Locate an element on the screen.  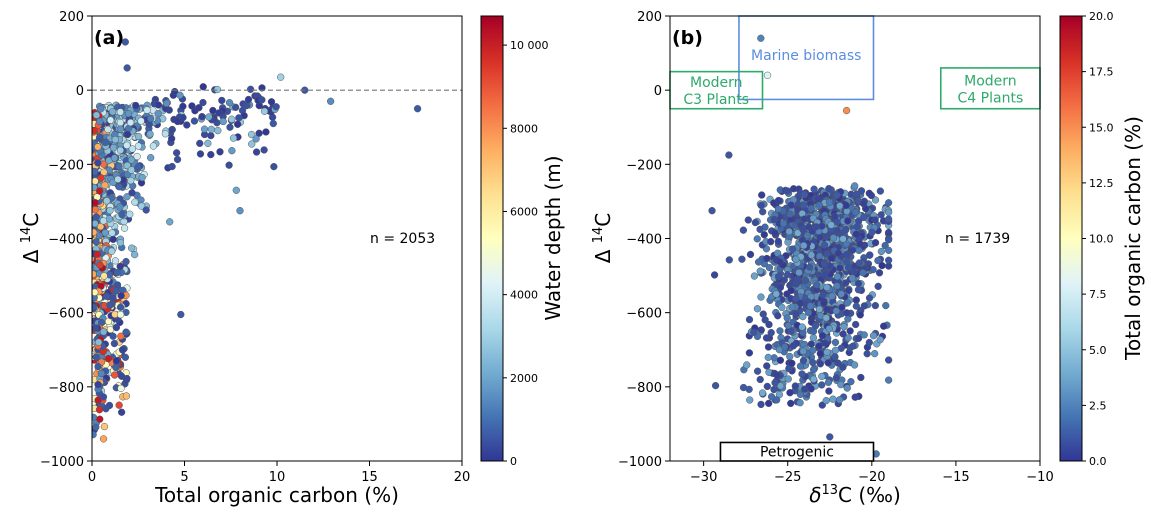
colorbar-tick-label: 10 000 is located at coordinates (529, 45).